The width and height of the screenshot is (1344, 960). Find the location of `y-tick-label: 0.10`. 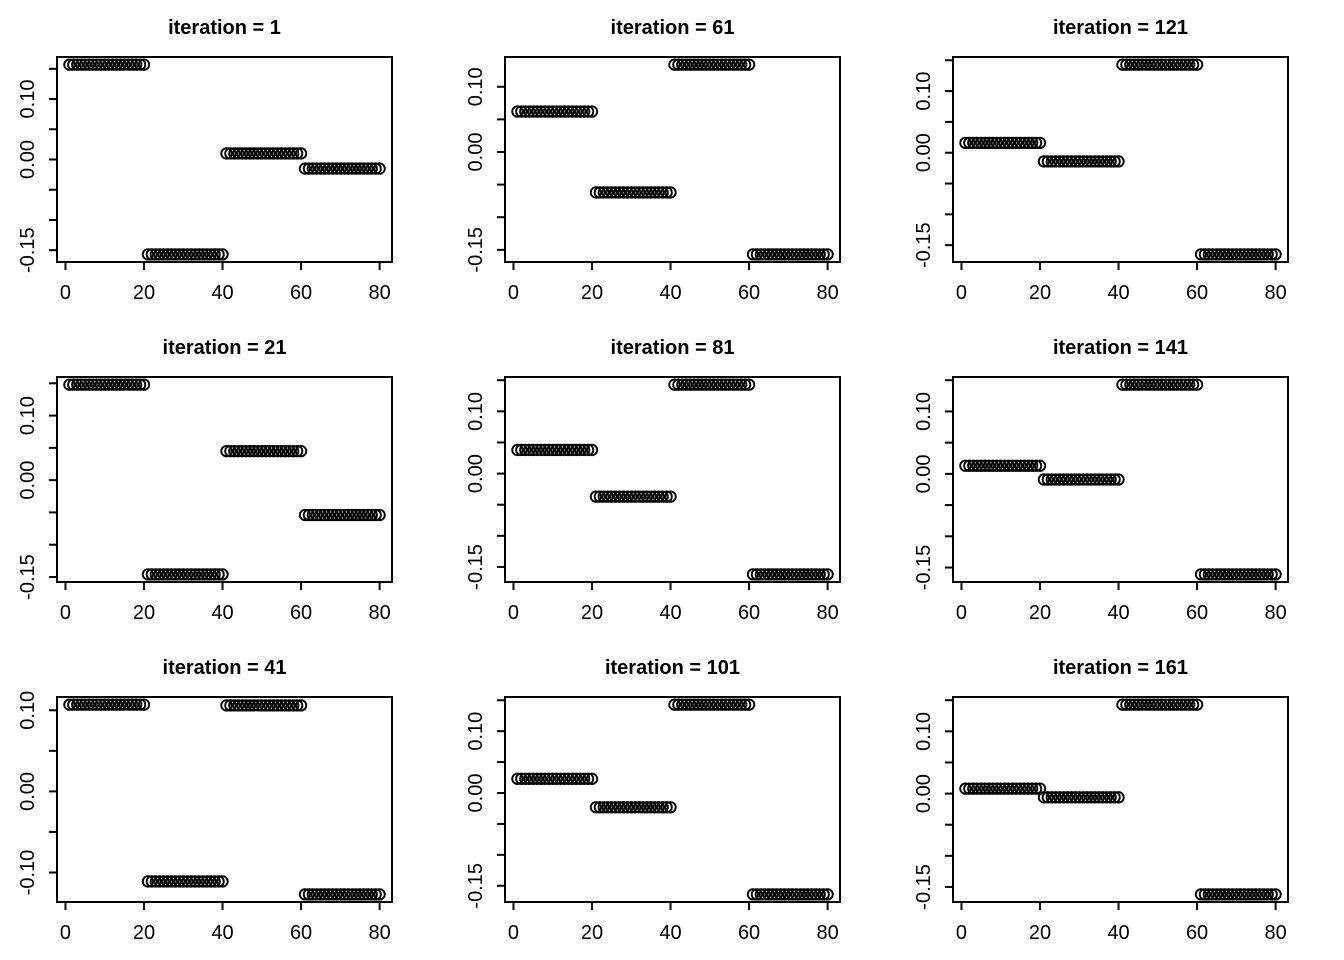

y-tick-label: 0.10 is located at coordinates (924, 91).